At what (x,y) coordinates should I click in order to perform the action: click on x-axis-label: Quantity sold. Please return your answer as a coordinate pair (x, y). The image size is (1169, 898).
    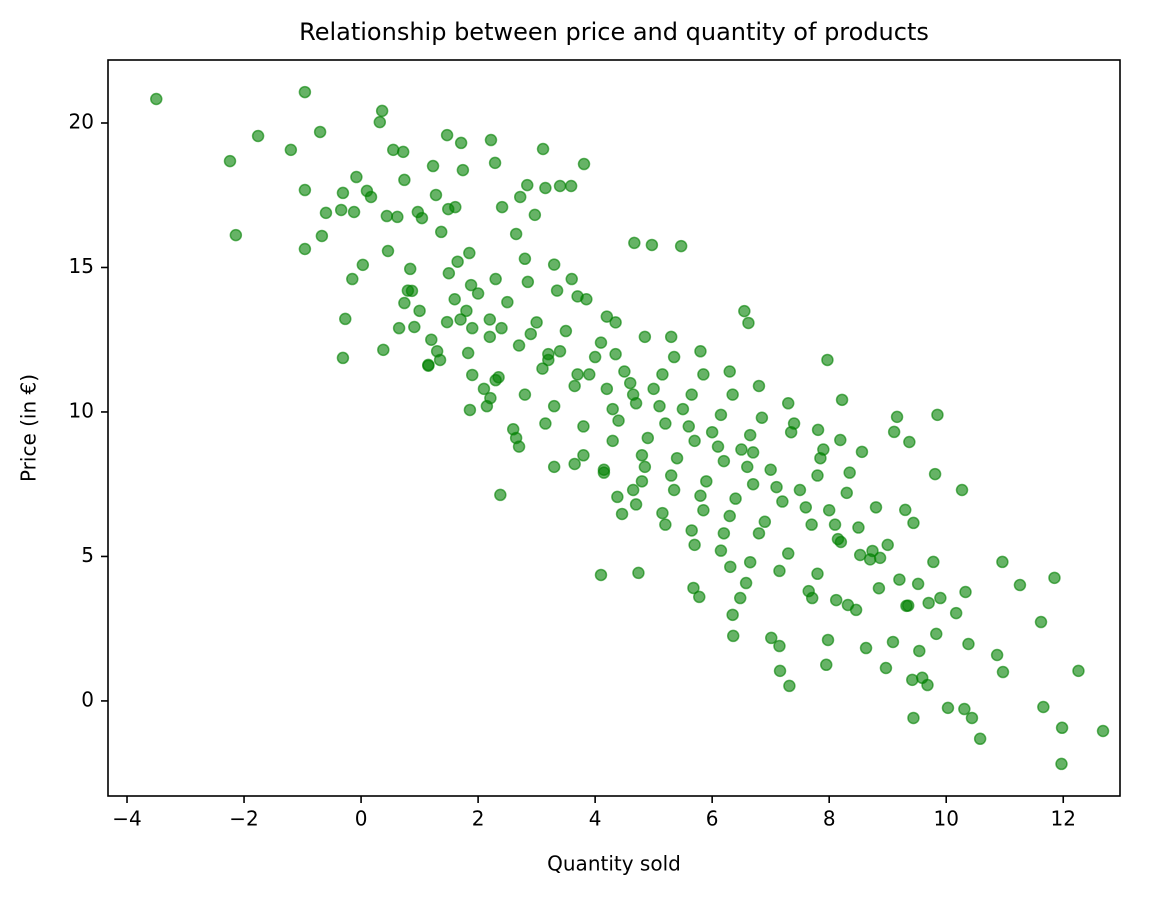
    Looking at the image, I should click on (614, 864).